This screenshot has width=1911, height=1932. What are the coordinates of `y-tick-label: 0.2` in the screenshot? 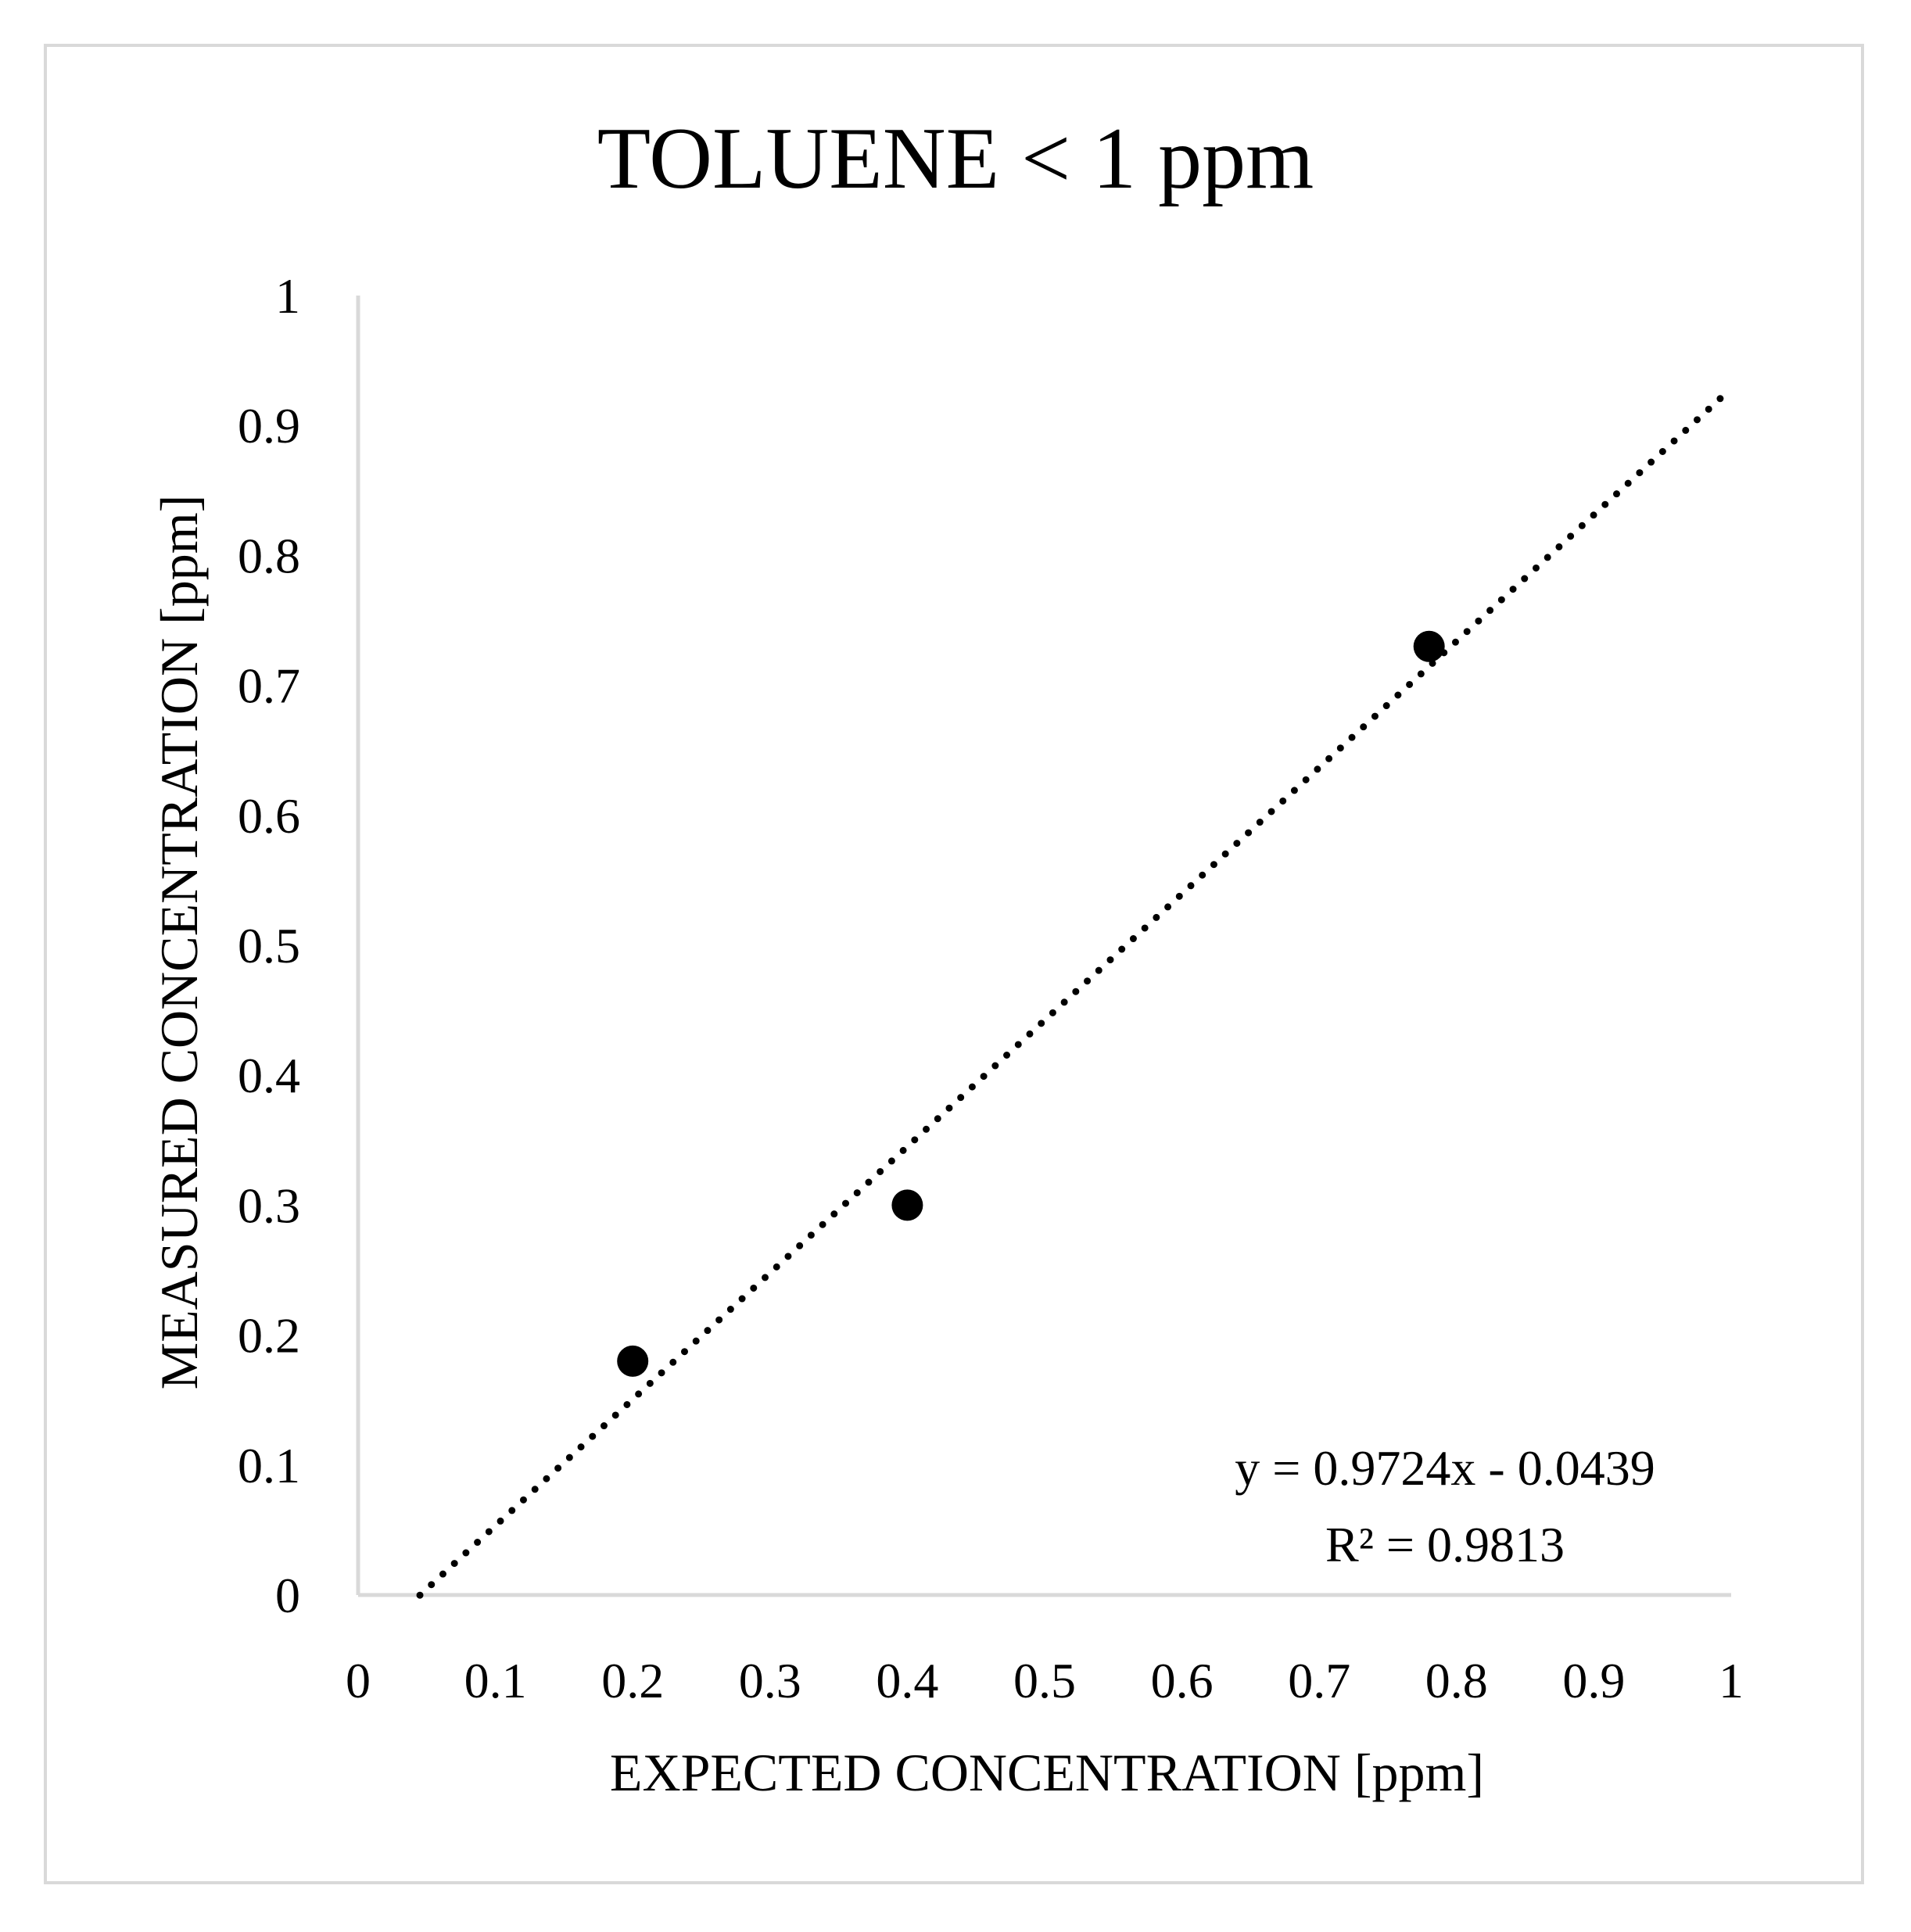 It's located at (269, 1336).